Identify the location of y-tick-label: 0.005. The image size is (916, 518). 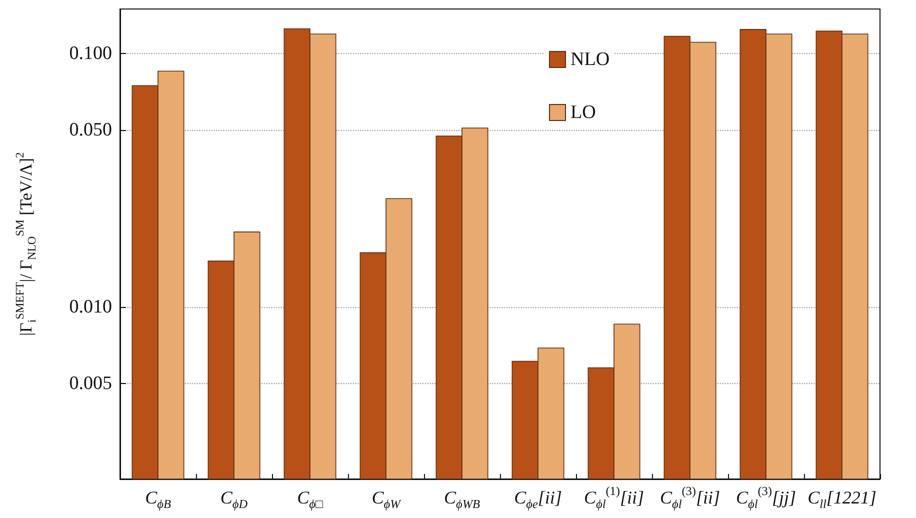
(90, 383).